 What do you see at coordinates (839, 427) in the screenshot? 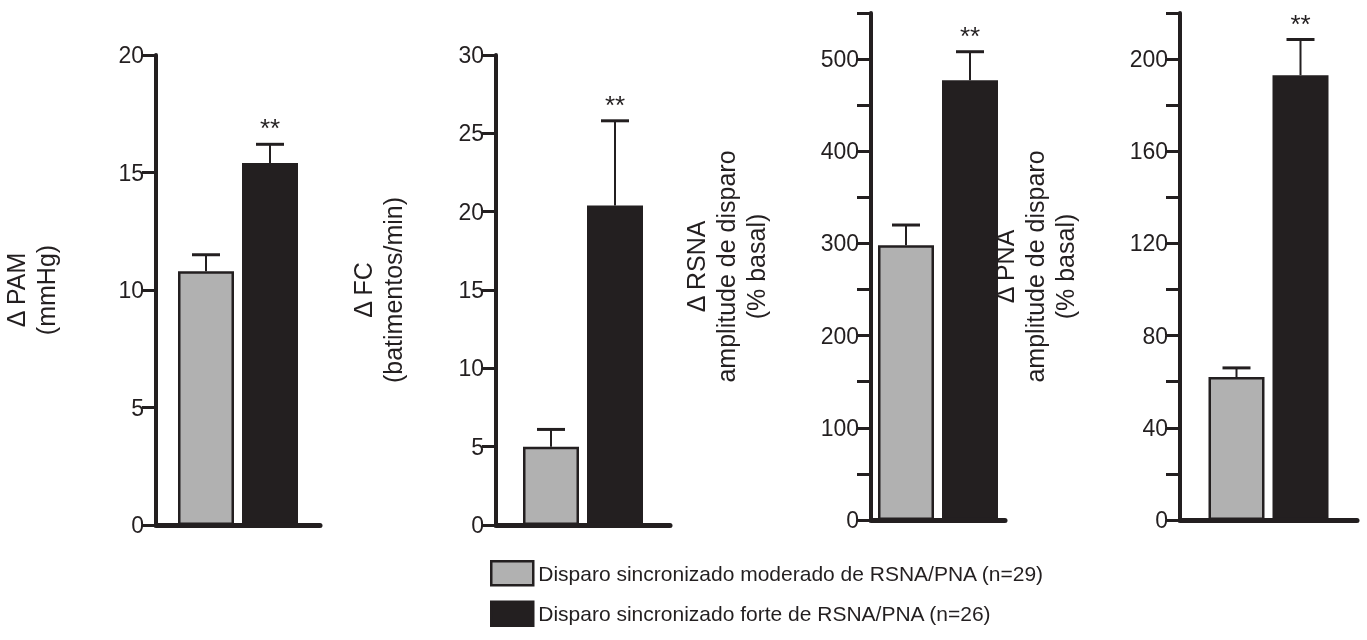
I see `y-tick-label: 100` at bounding box center [839, 427].